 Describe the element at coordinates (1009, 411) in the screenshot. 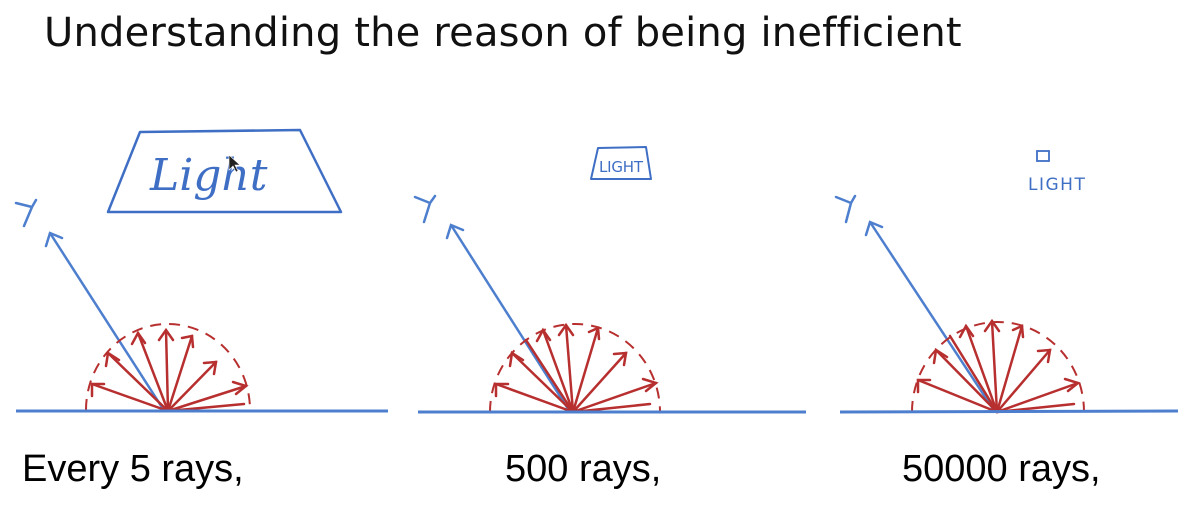

I see `ground-line` at that location.